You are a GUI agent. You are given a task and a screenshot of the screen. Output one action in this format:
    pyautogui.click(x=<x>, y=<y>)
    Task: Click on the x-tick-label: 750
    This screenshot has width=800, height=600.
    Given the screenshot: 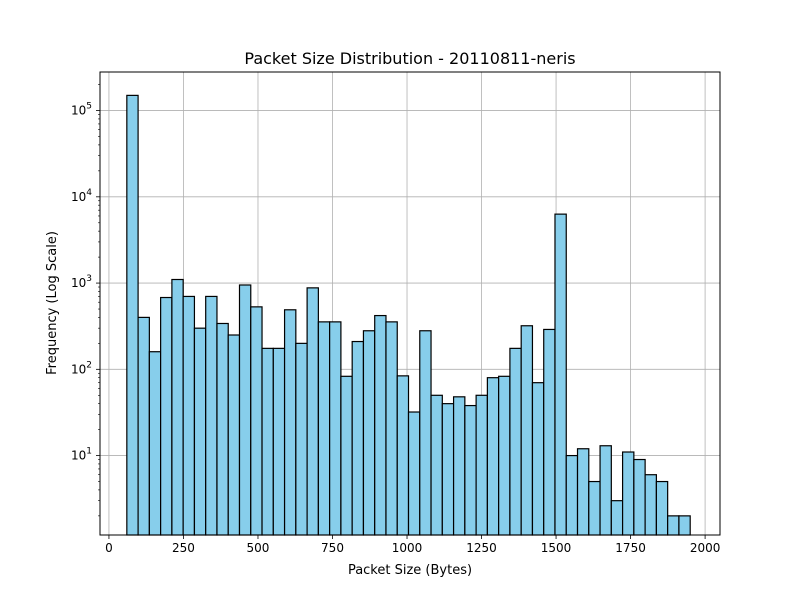 What is the action you would take?
    pyautogui.click(x=332, y=548)
    